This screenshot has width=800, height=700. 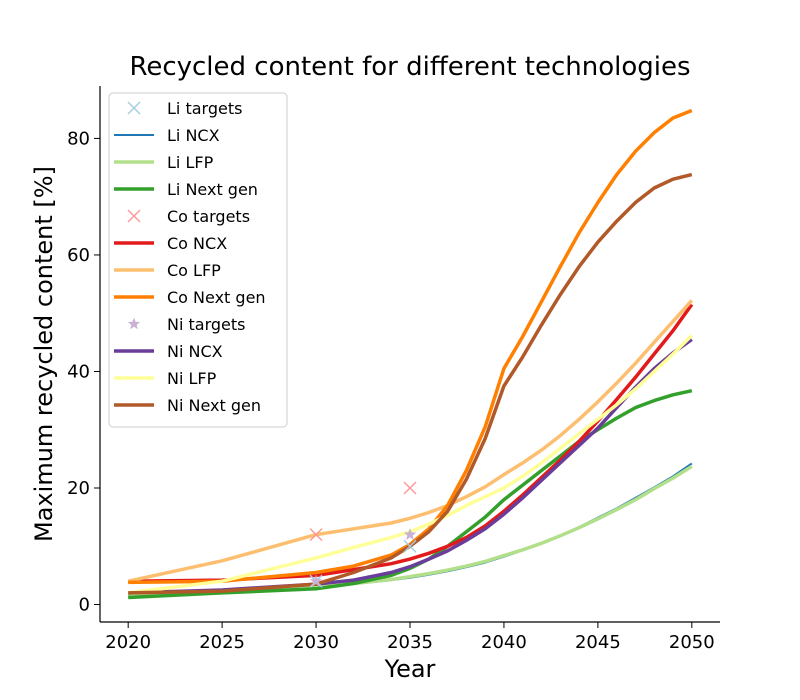 I want to click on legend-label: Co NCX, so click(x=197, y=243).